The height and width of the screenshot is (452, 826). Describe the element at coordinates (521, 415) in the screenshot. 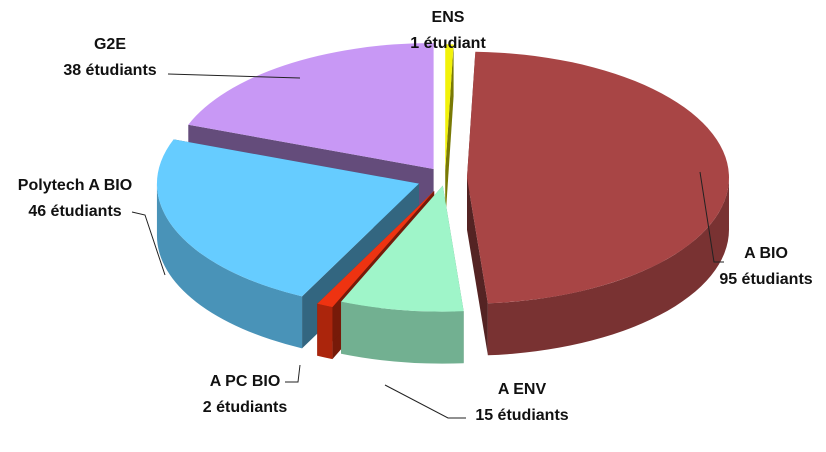

I see `label-a-env-value: 15 étudiants` at that location.